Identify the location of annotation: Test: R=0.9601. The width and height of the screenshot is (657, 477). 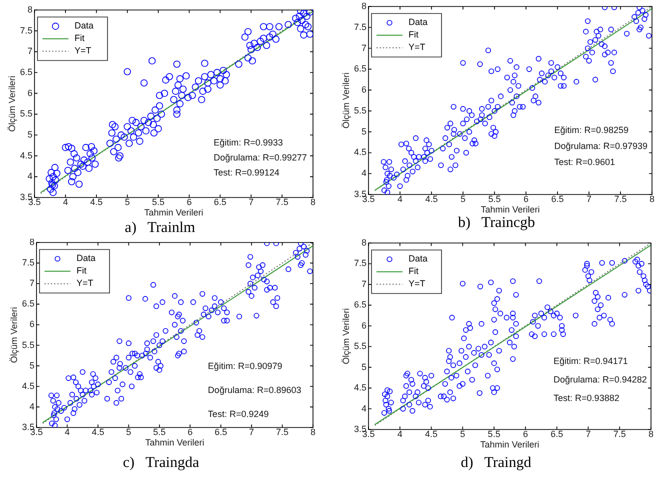
(584, 162).